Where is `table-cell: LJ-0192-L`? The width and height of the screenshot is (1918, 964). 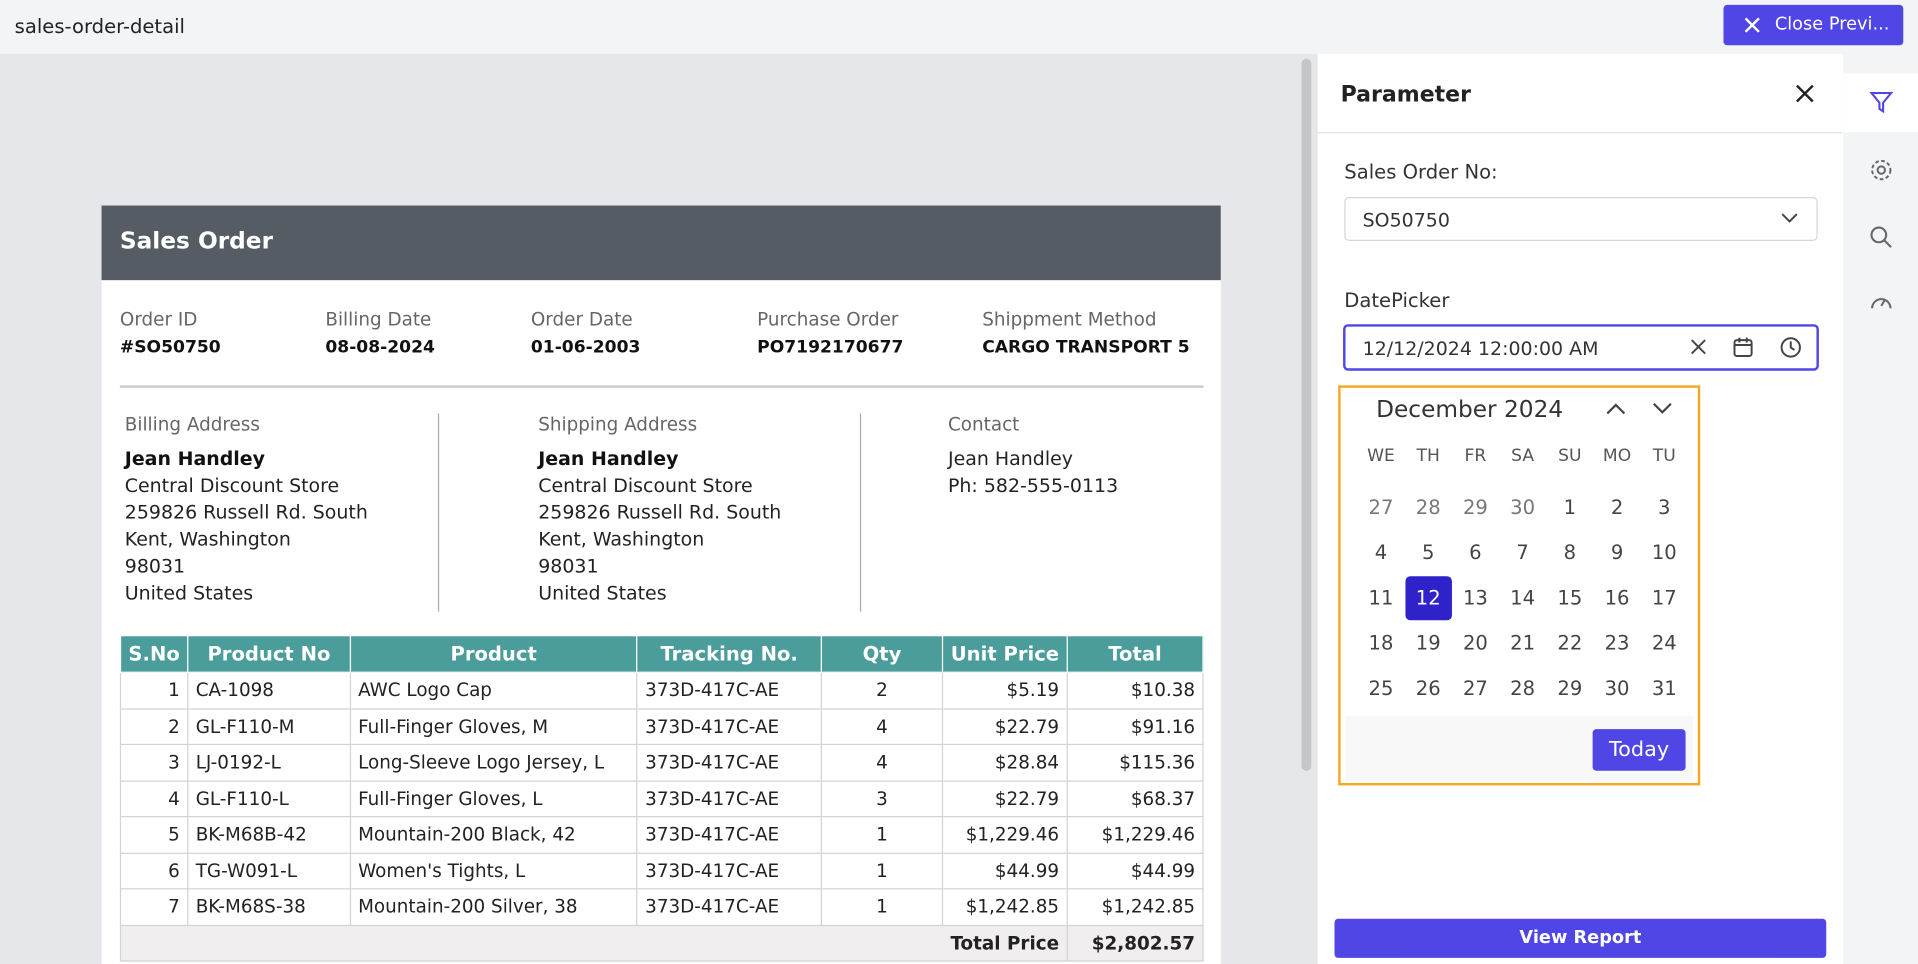 table-cell: LJ-0192-L is located at coordinates (269, 762).